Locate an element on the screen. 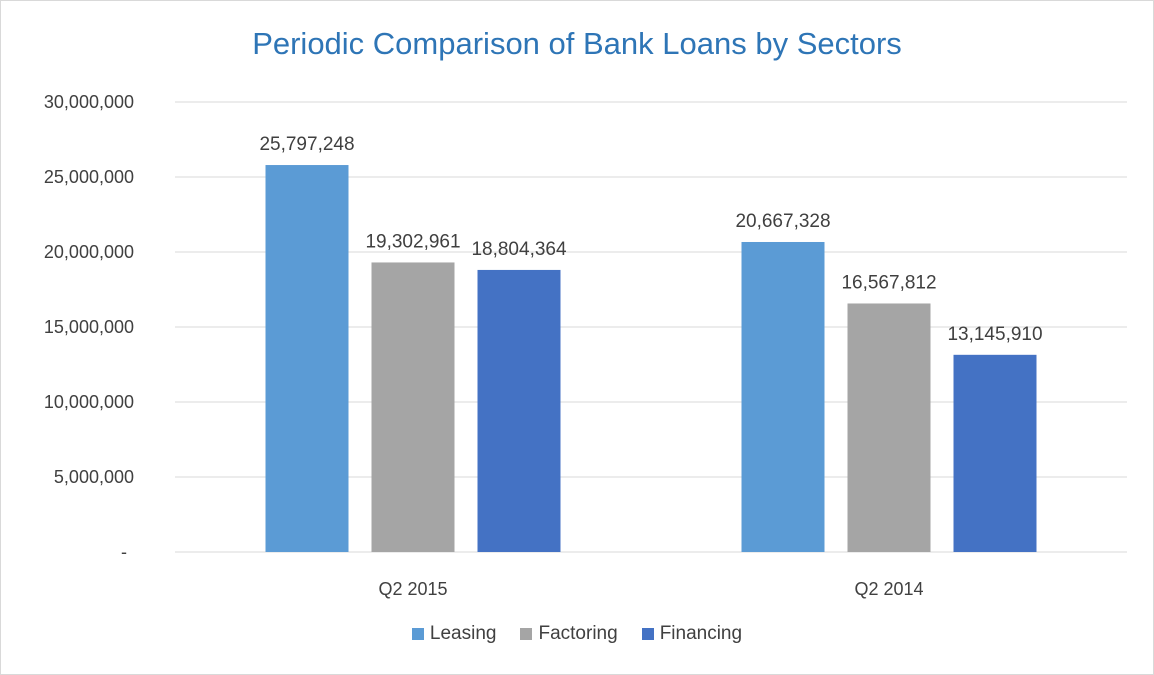 Image resolution: width=1154 pixels, height=675 pixels. y-tick-label: - is located at coordinates (124, 552).